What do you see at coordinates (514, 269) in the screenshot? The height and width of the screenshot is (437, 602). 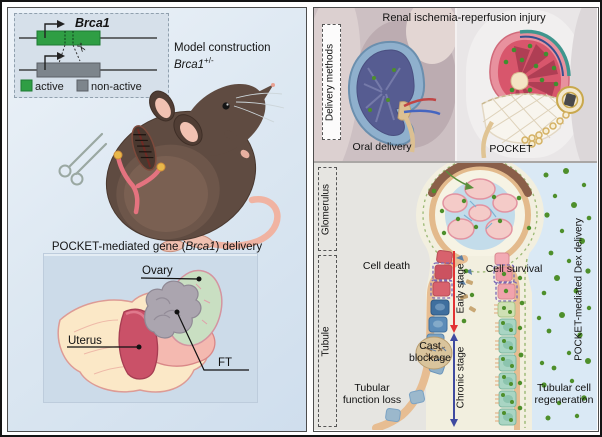 I see `cell-survival-label: Cell survival` at bounding box center [514, 269].